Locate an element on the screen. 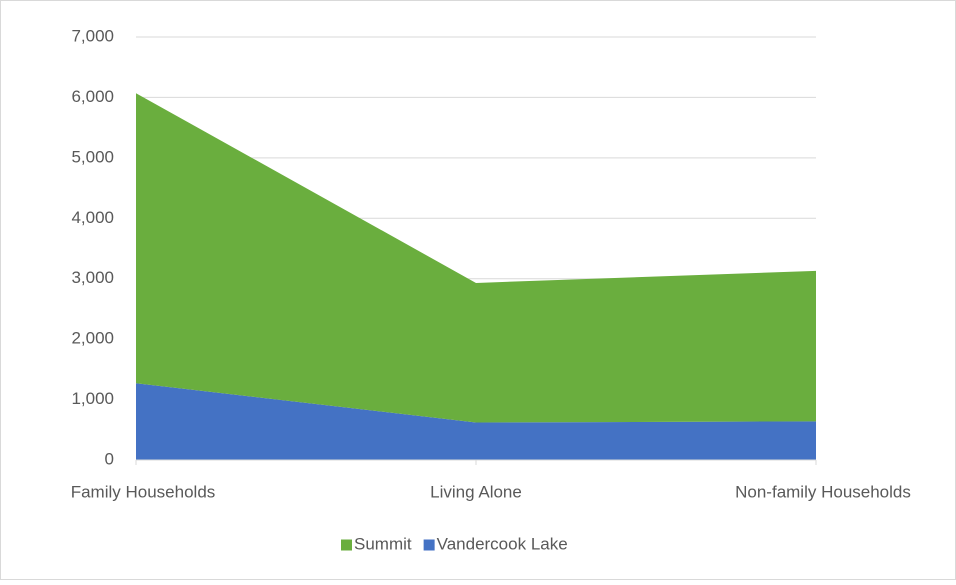  legend: Summit Vandercook Lake is located at coordinates (454, 543).